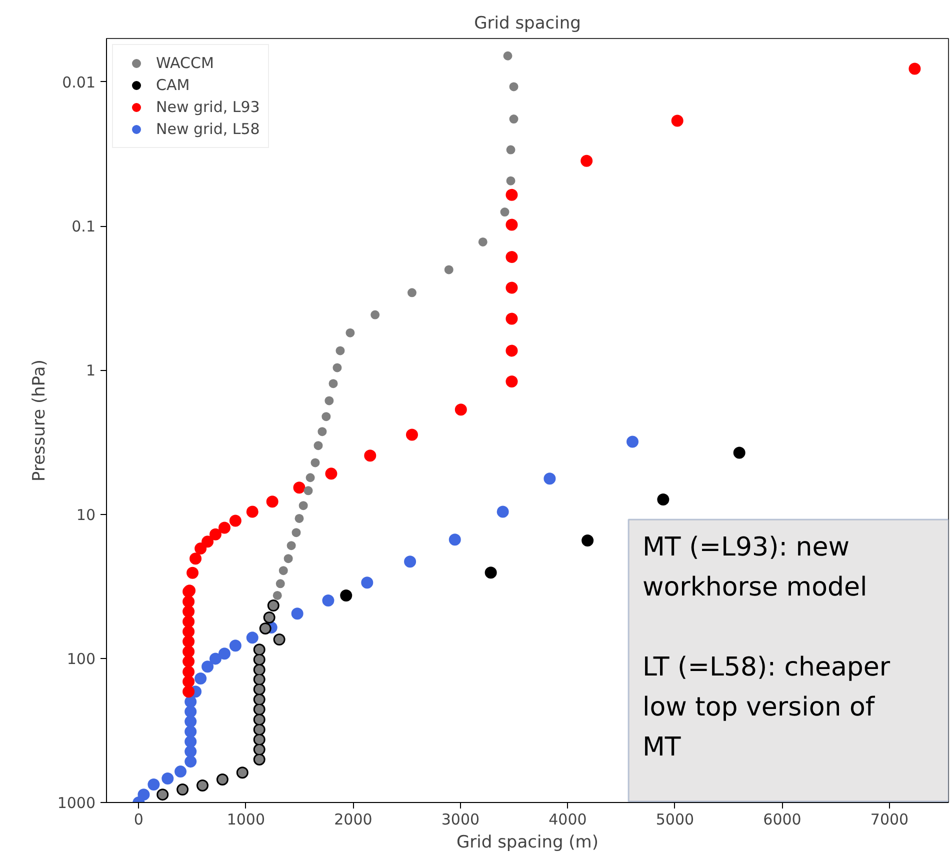 The height and width of the screenshot is (862, 951). I want to click on chart-title: Grid spacing, so click(527, 24).